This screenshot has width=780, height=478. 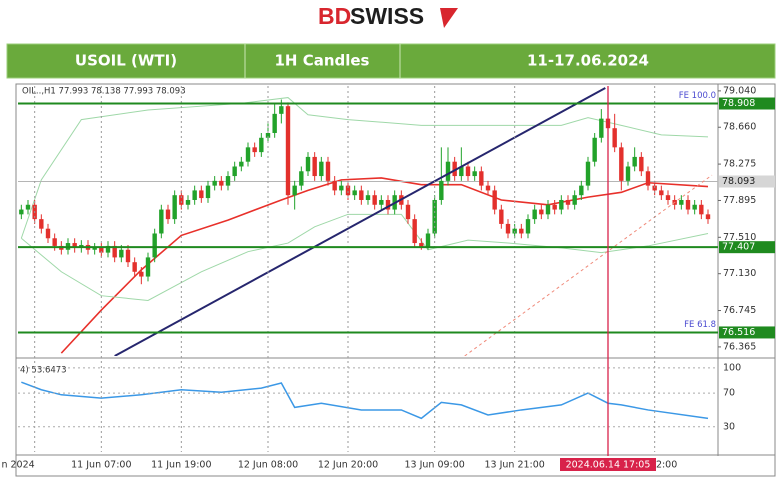 What do you see at coordinates (334, 16) in the screenshot?
I see `brand-a: BD` at bounding box center [334, 16].